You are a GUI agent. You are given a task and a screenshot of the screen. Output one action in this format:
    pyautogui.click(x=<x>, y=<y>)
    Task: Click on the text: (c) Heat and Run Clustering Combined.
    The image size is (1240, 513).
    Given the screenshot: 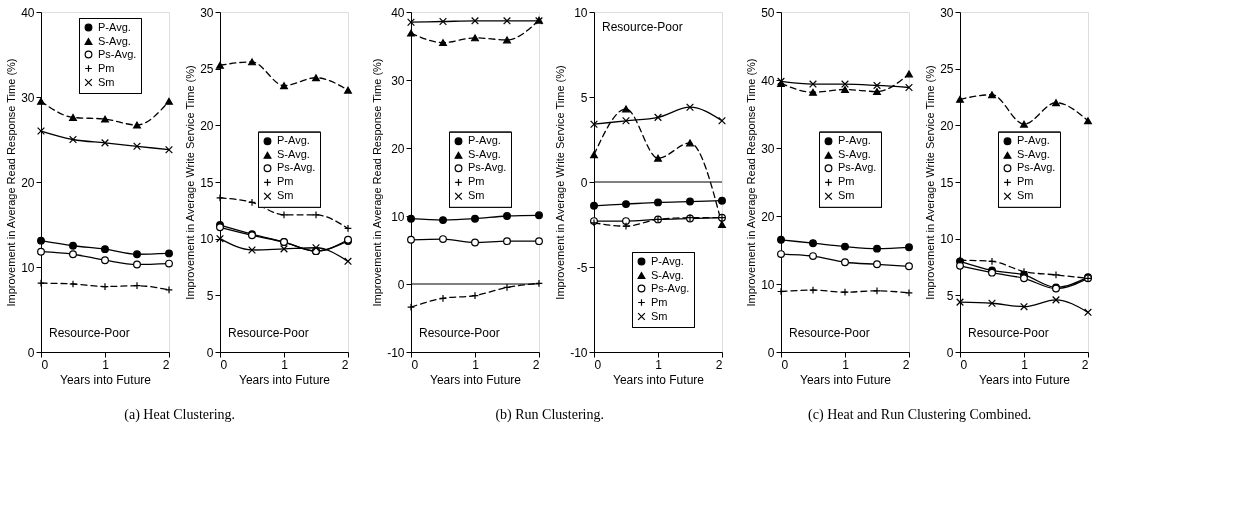 What is the action you would take?
    pyautogui.click(x=920, y=414)
    